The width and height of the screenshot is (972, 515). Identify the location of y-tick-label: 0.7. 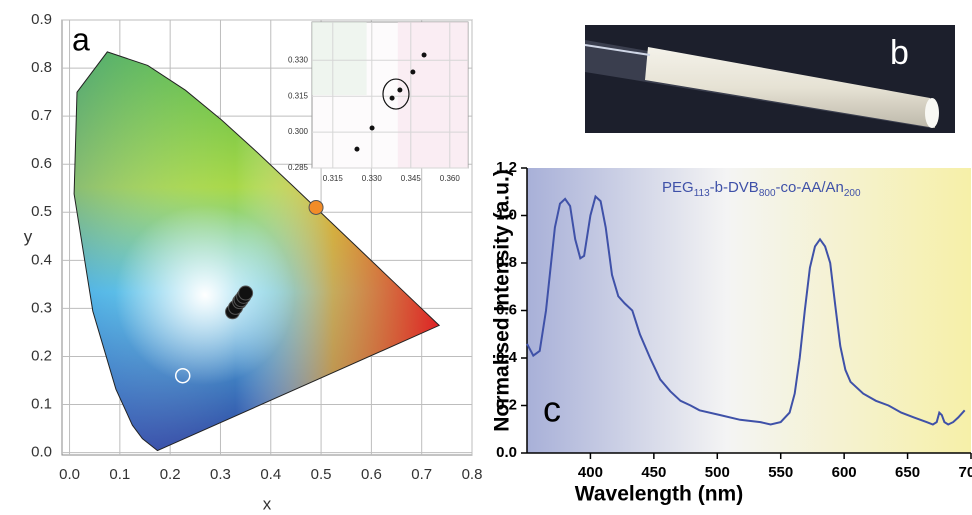
(41, 115).